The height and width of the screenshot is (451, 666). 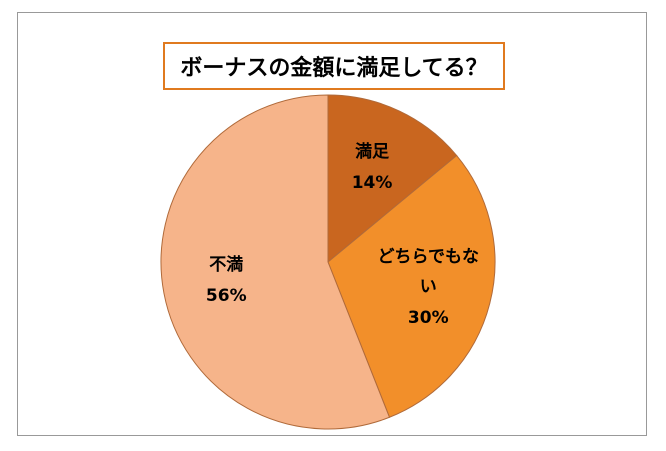 What do you see at coordinates (372, 152) in the screenshot?
I see `slice-label: 満足` at bounding box center [372, 152].